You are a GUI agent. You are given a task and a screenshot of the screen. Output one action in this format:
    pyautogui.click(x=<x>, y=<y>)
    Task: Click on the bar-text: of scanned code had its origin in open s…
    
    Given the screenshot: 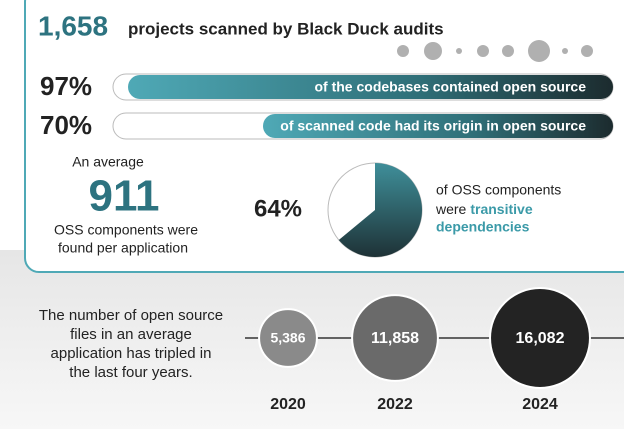 What is the action you would take?
    pyautogui.click(x=433, y=126)
    